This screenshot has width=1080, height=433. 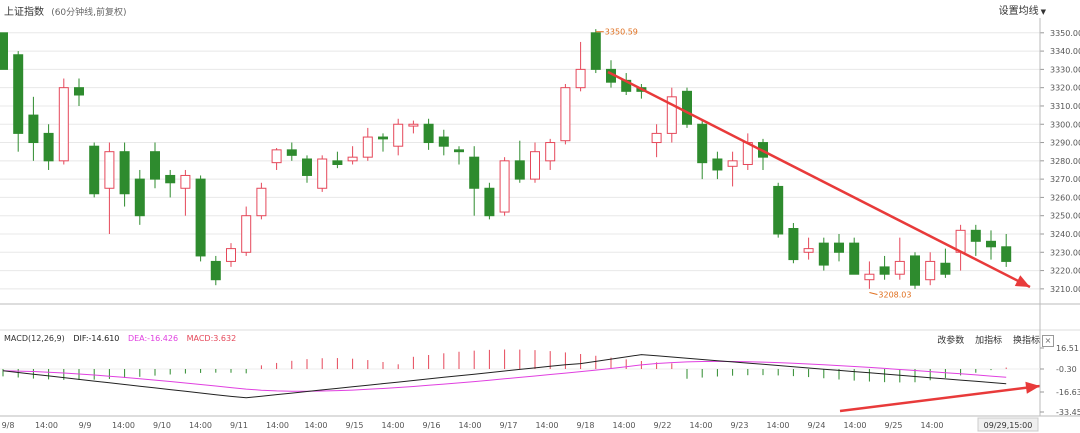 What do you see at coordinates (1065, 124) in the screenshot?
I see `price-tick-label: 3300.00` at bounding box center [1065, 124].